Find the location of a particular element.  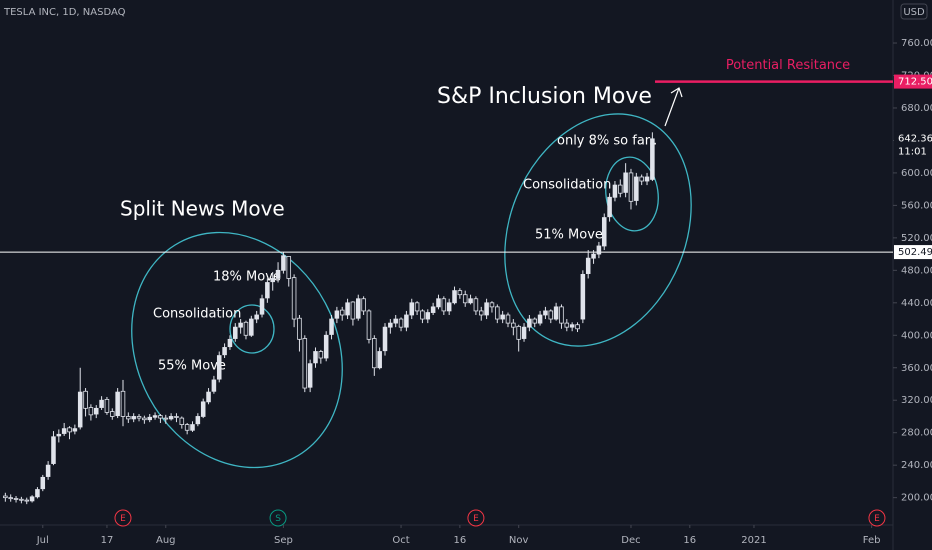

y-tick-label: 440.00 is located at coordinates (916, 303).